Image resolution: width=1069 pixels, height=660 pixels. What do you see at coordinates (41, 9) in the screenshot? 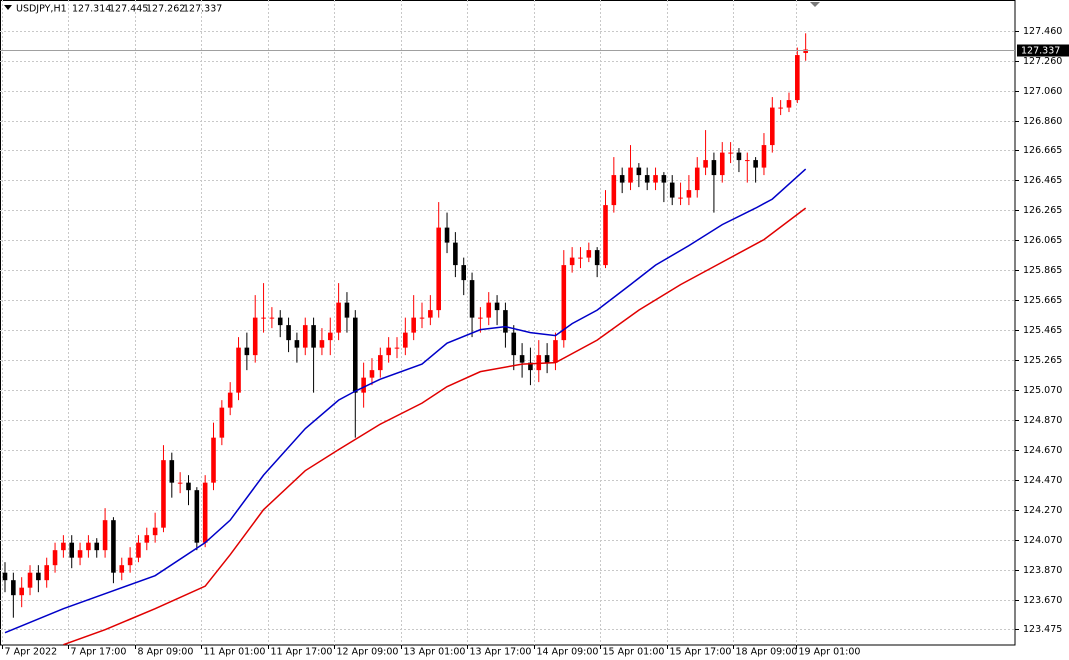
I see `header-symbol: USDJPY,H1` at bounding box center [41, 9].